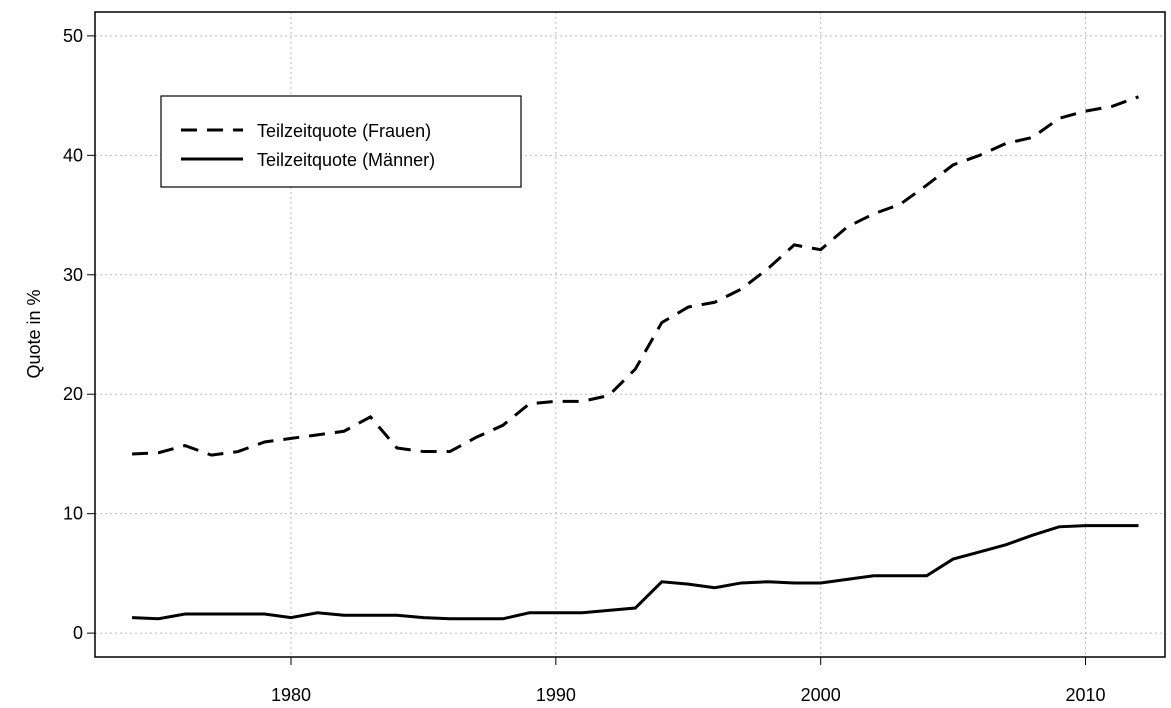 This screenshot has height=708, width=1171. What do you see at coordinates (73, 514) in the screenshot?
I see `y-tick-label: 10` at bounding box center [73, 514].